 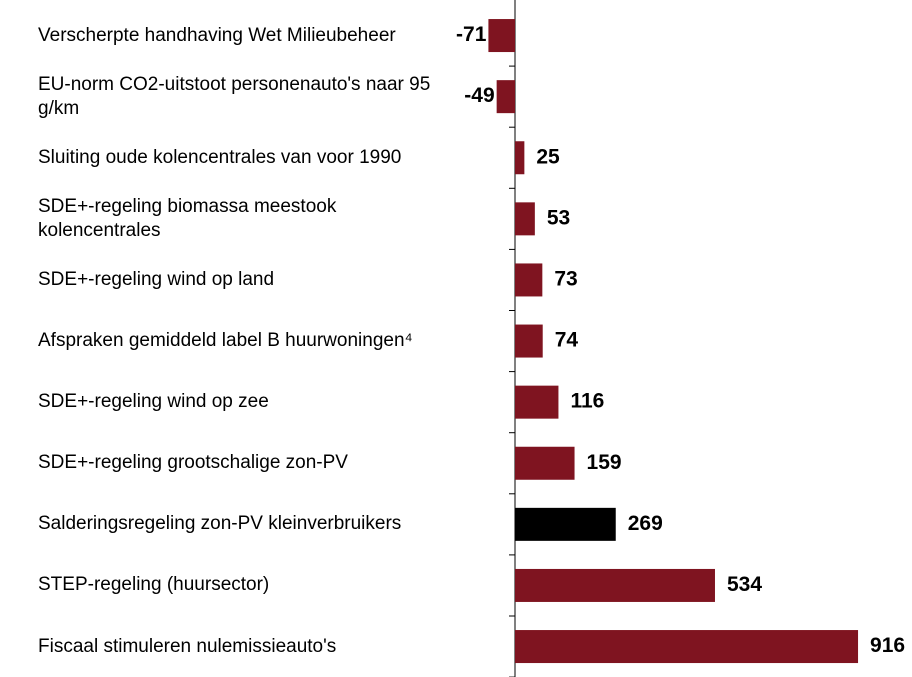 I want to click on category-label: Fiscaal stimuleren nulemissieauto's, so click(x=187, y=646).